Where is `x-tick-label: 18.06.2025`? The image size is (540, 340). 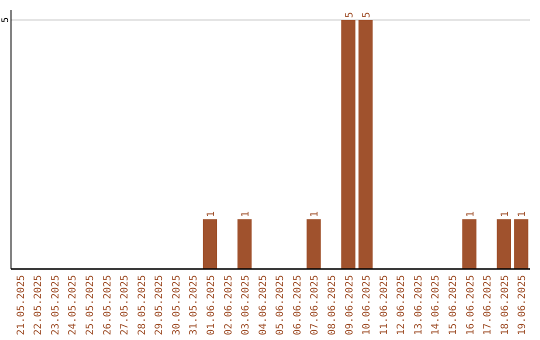
x-tick-label: 18.06.2025 is located at coordinates (505, 305).